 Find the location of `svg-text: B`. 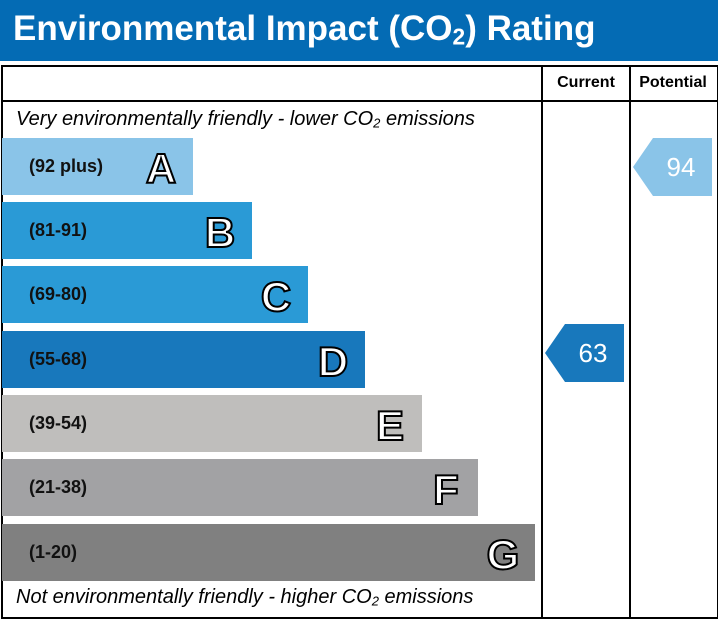

svg-text: B is located at coordinates (220, 232).